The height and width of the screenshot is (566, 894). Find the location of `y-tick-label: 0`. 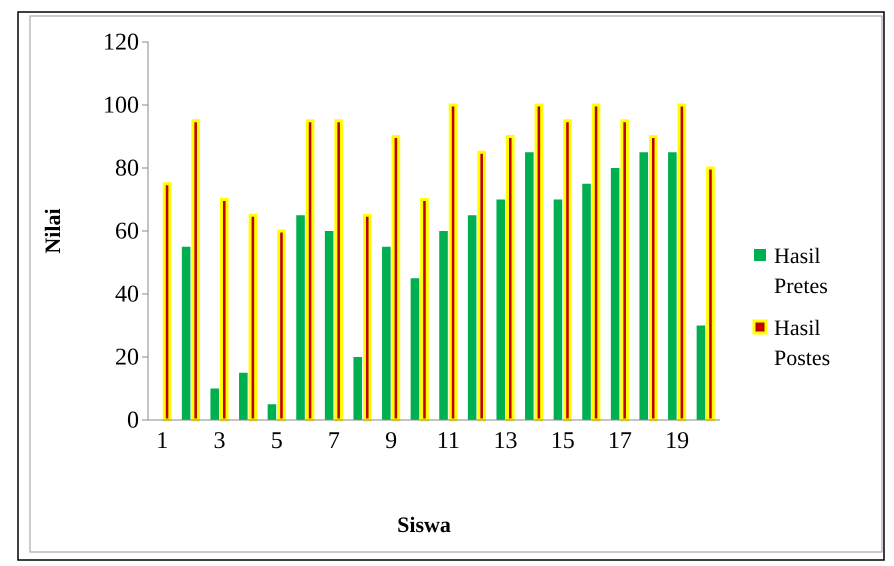

y-tick-label: 0 is located at coordinates (133, 421).